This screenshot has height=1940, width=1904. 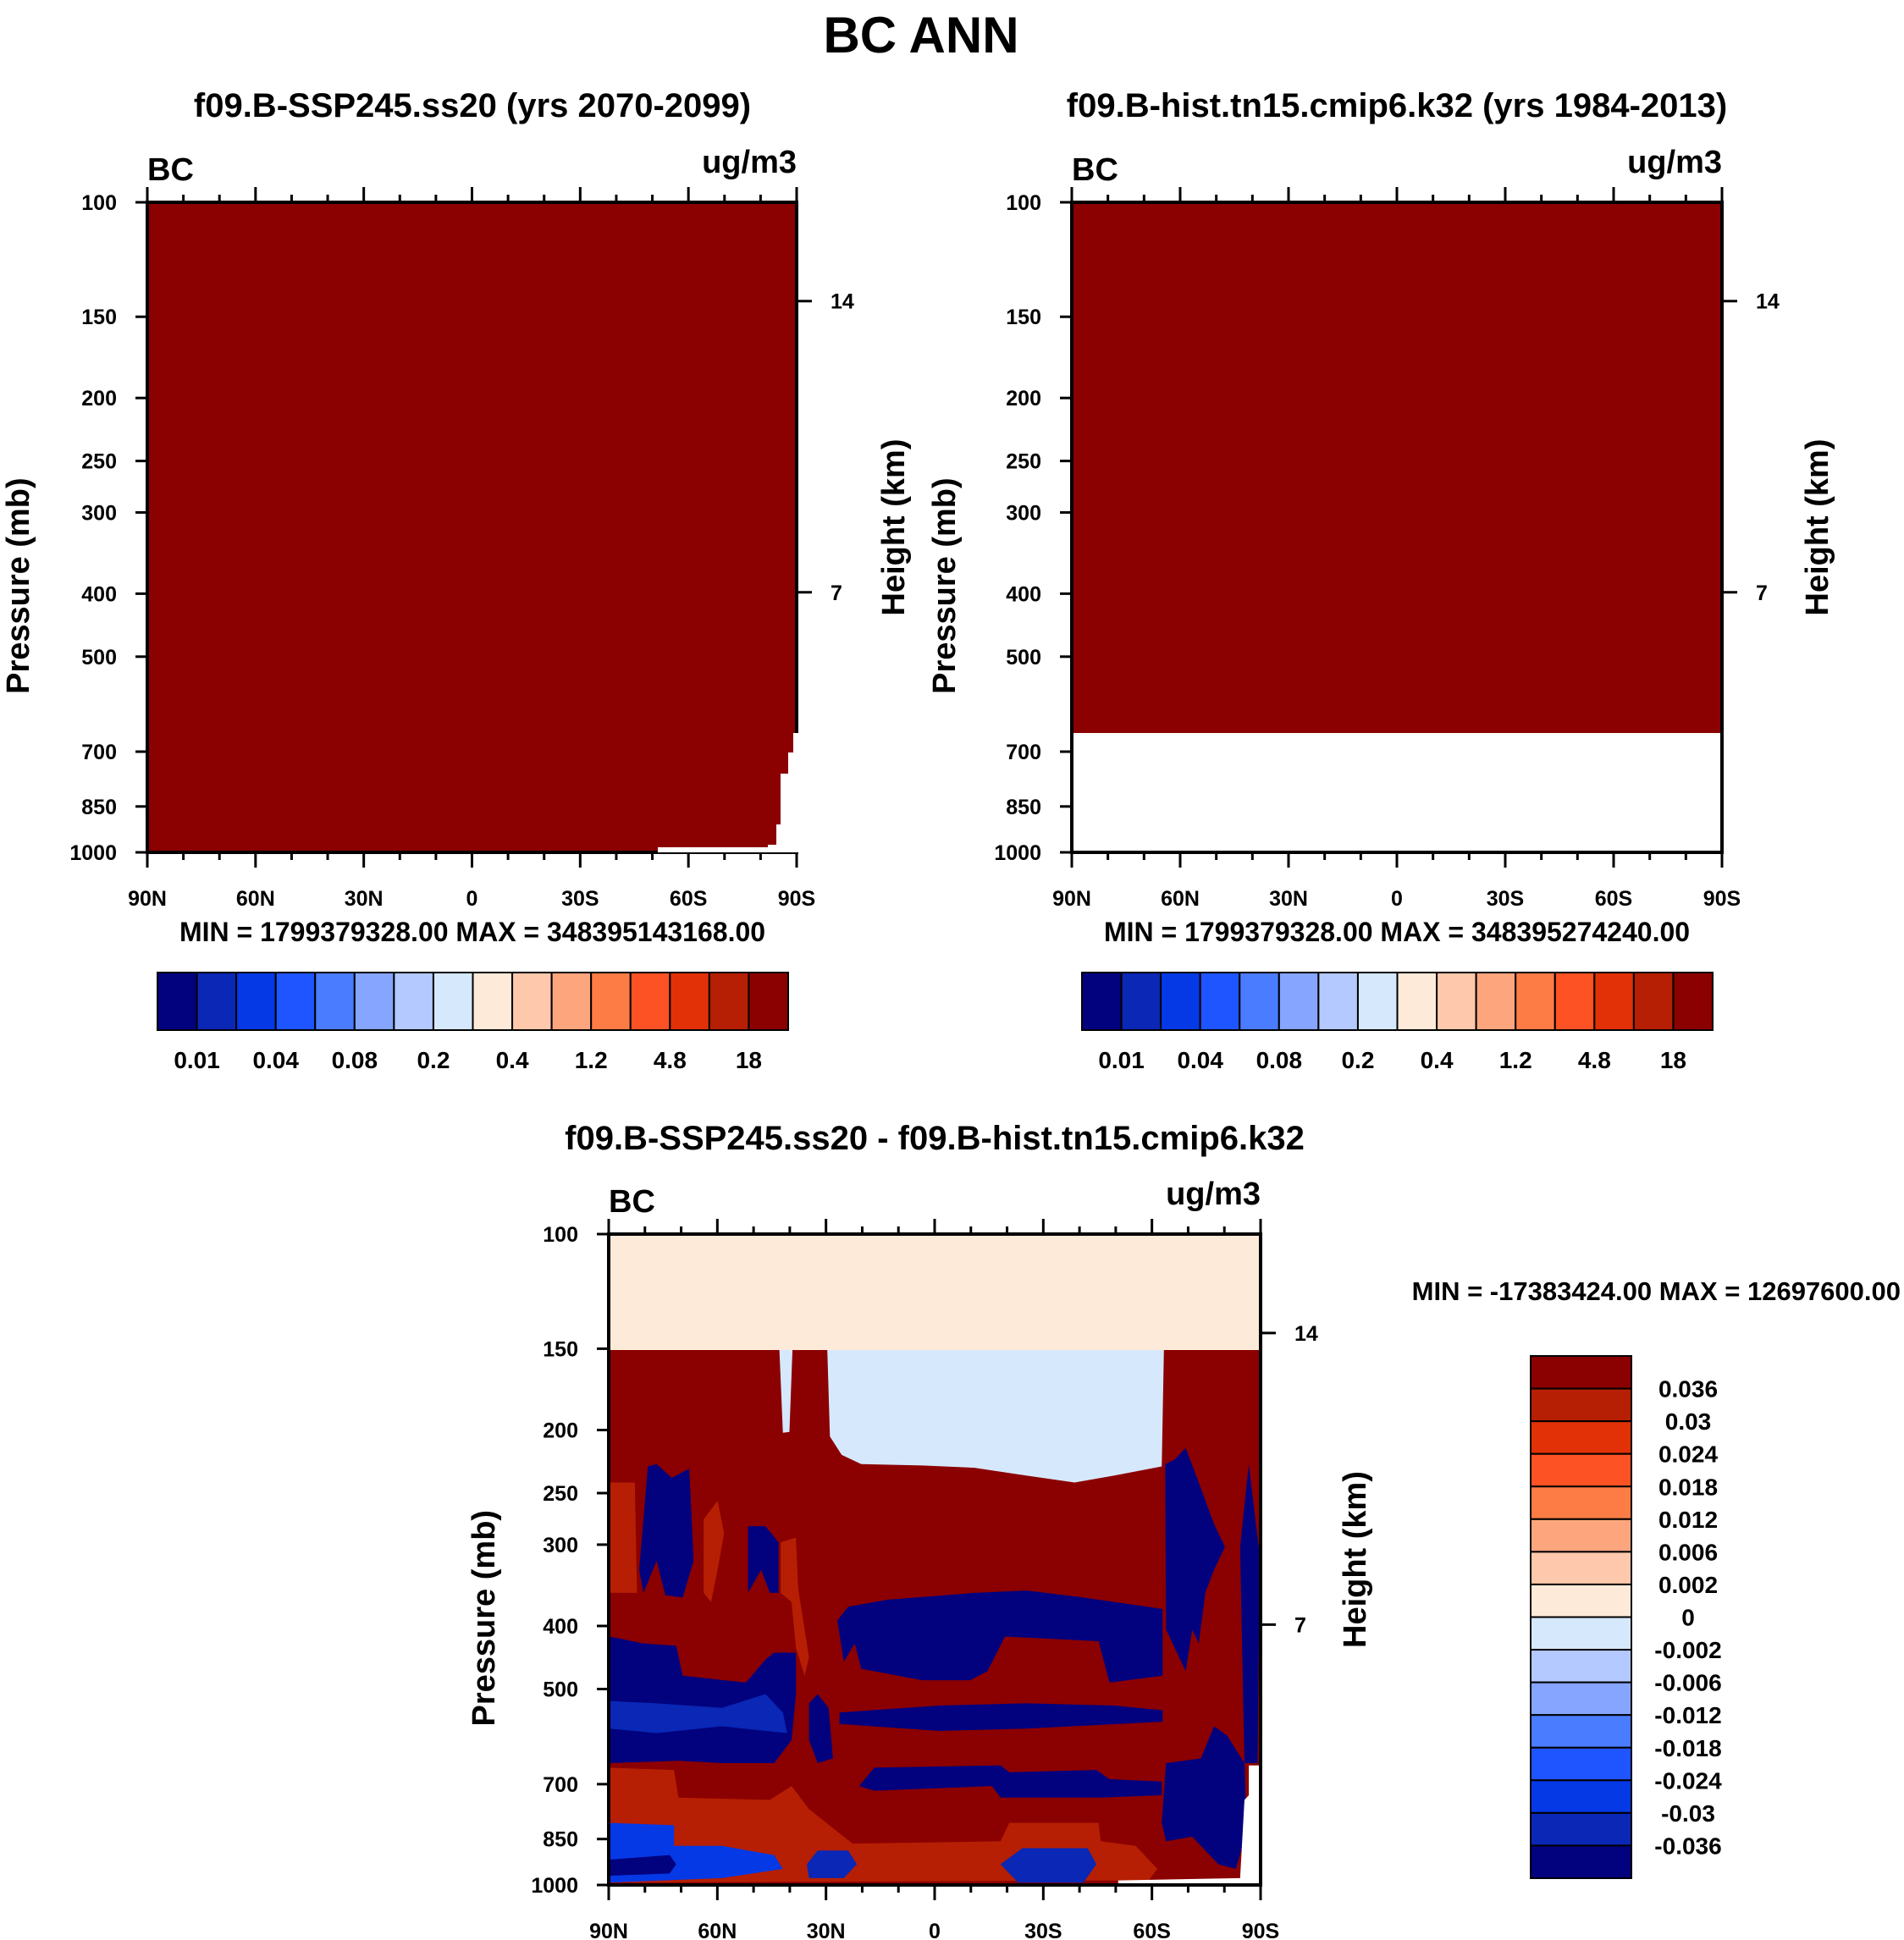 What do you see at coordinates (99, 658) in the screenshot?
I see `y-tick-label: 500` at bounding box center [99, 658].